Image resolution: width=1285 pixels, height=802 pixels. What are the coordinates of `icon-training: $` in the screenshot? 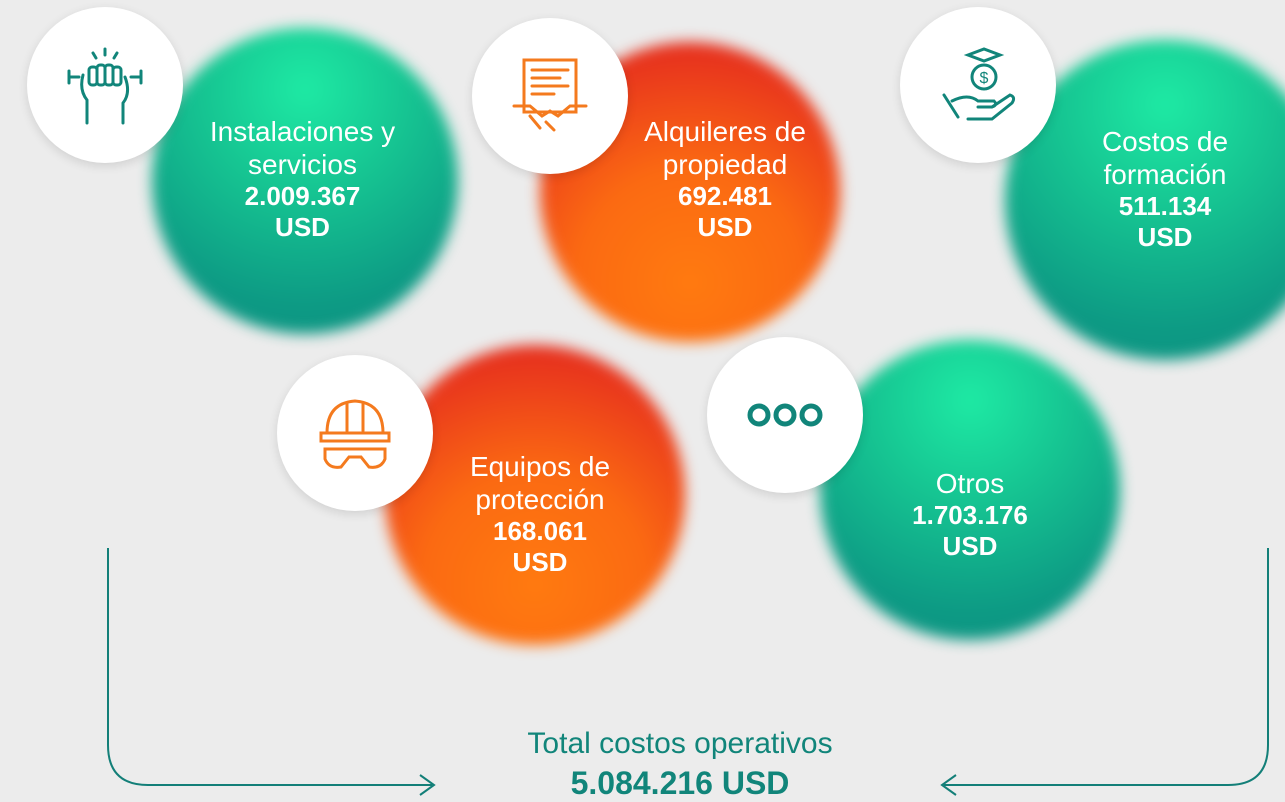 It's located at (978, 85).